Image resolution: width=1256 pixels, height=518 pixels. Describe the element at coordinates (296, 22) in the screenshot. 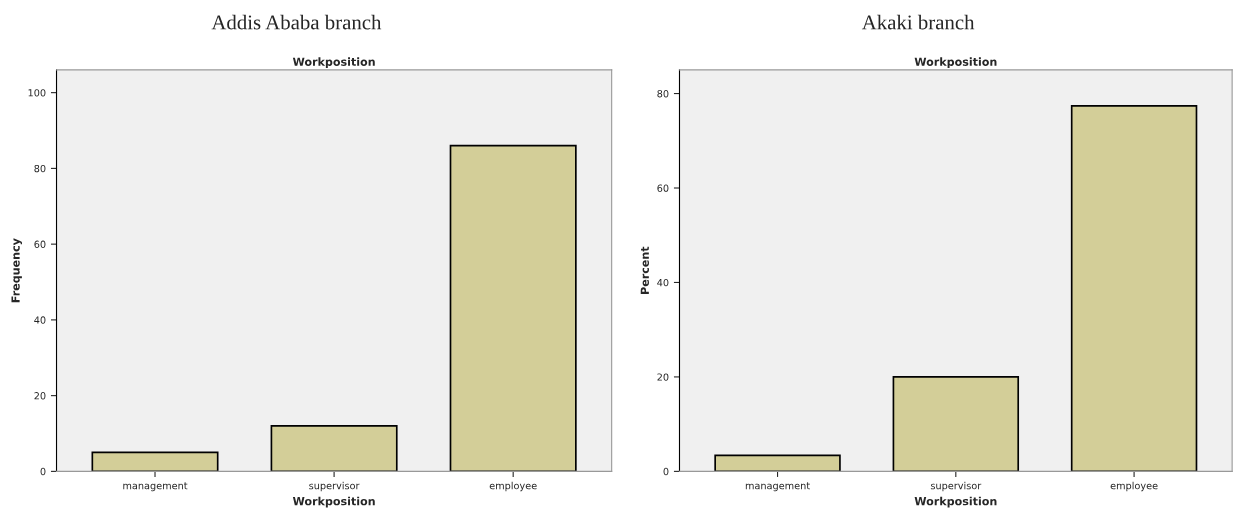

I see `chart-title: Addis Ababa branch` at that location.